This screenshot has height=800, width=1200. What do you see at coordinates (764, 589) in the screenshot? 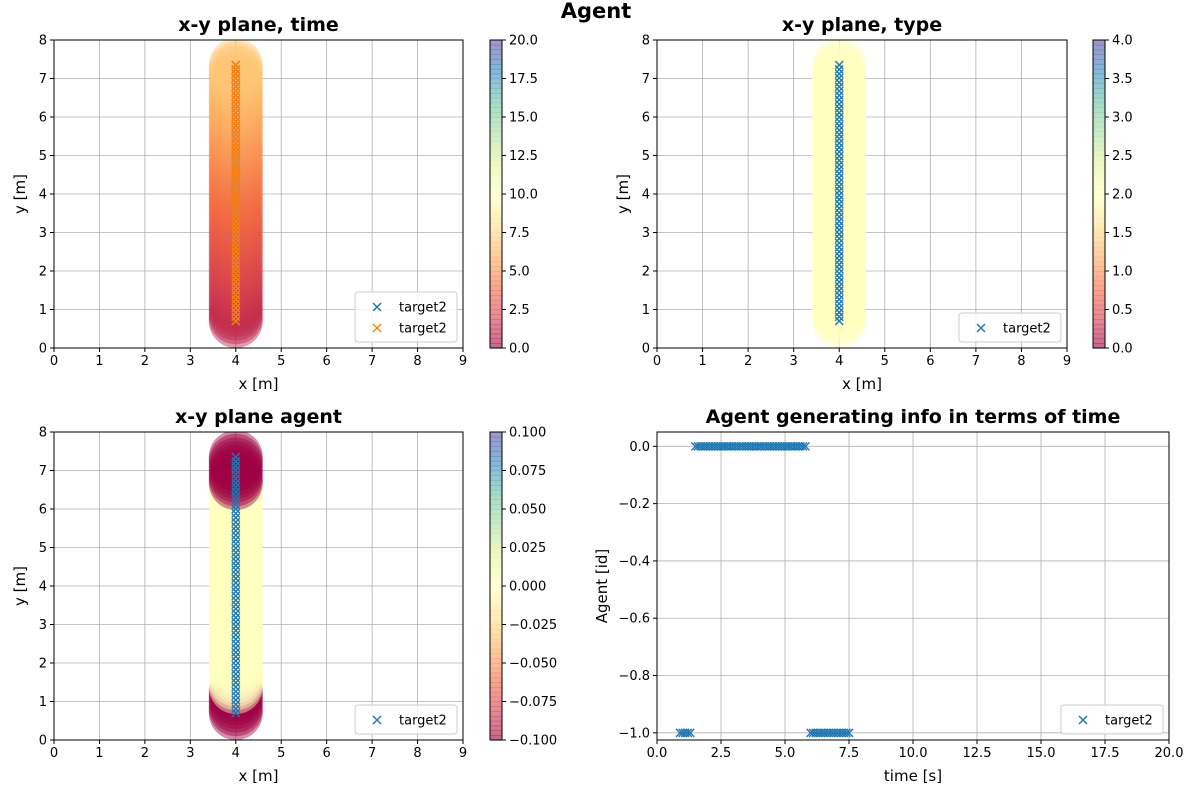
I see `plot-area` at bounding box center [764, 589].